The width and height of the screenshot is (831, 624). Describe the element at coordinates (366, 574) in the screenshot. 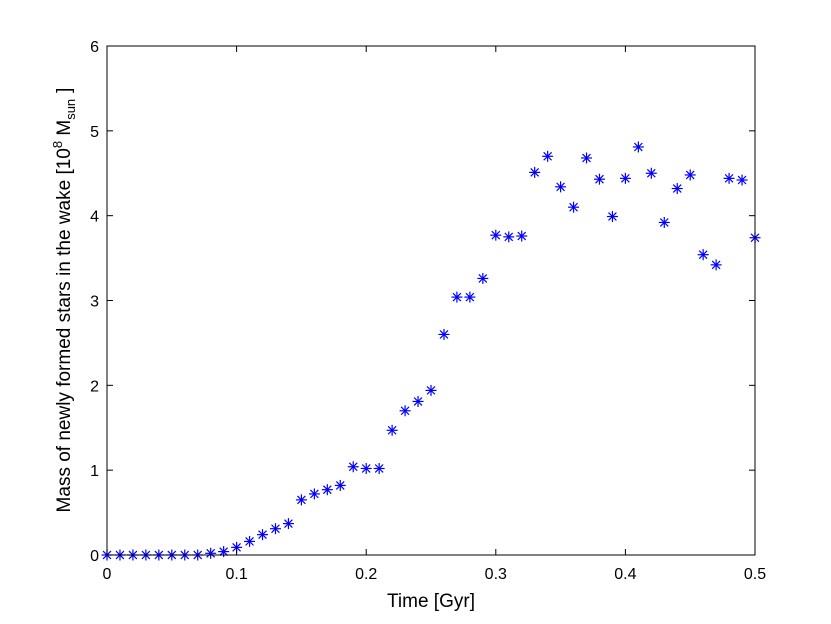

I see `x-tick-label: 0.2` at that location.